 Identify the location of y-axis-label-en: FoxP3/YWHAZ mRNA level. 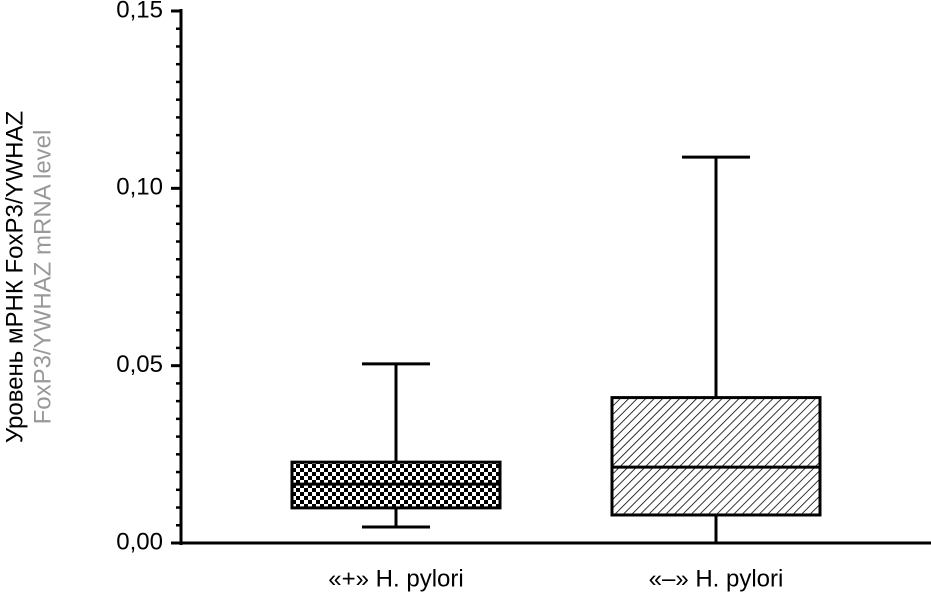
(42, 277).